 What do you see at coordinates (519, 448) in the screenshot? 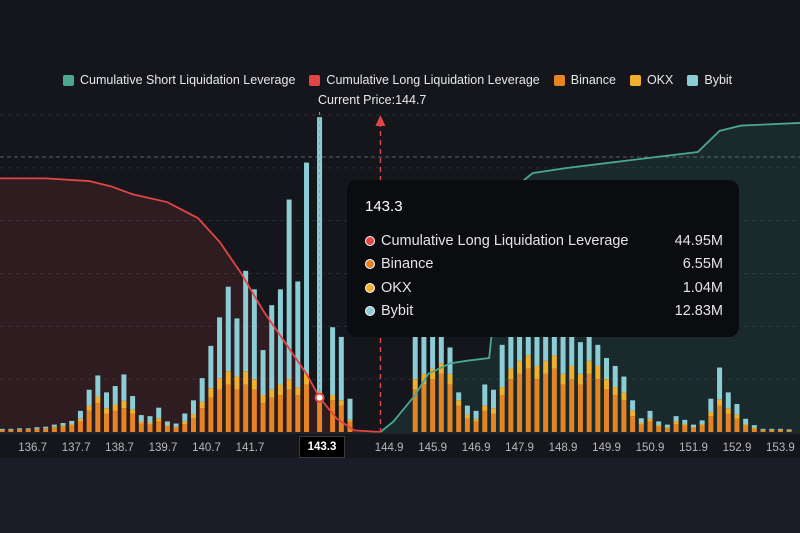
I see `x-tick-label: 147.9` at bounding box center [519, 448].